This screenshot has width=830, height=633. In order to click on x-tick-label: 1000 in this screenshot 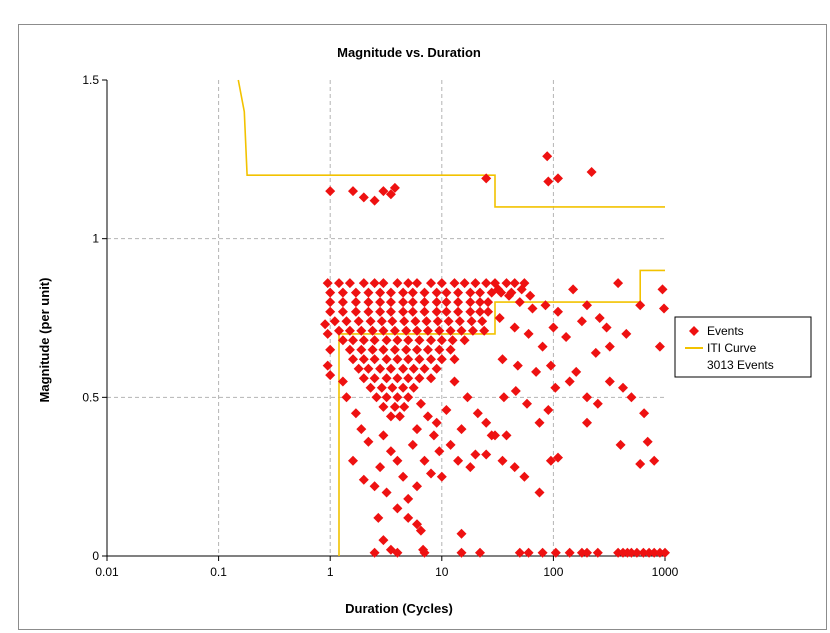, I will do `click(665, 572)`.